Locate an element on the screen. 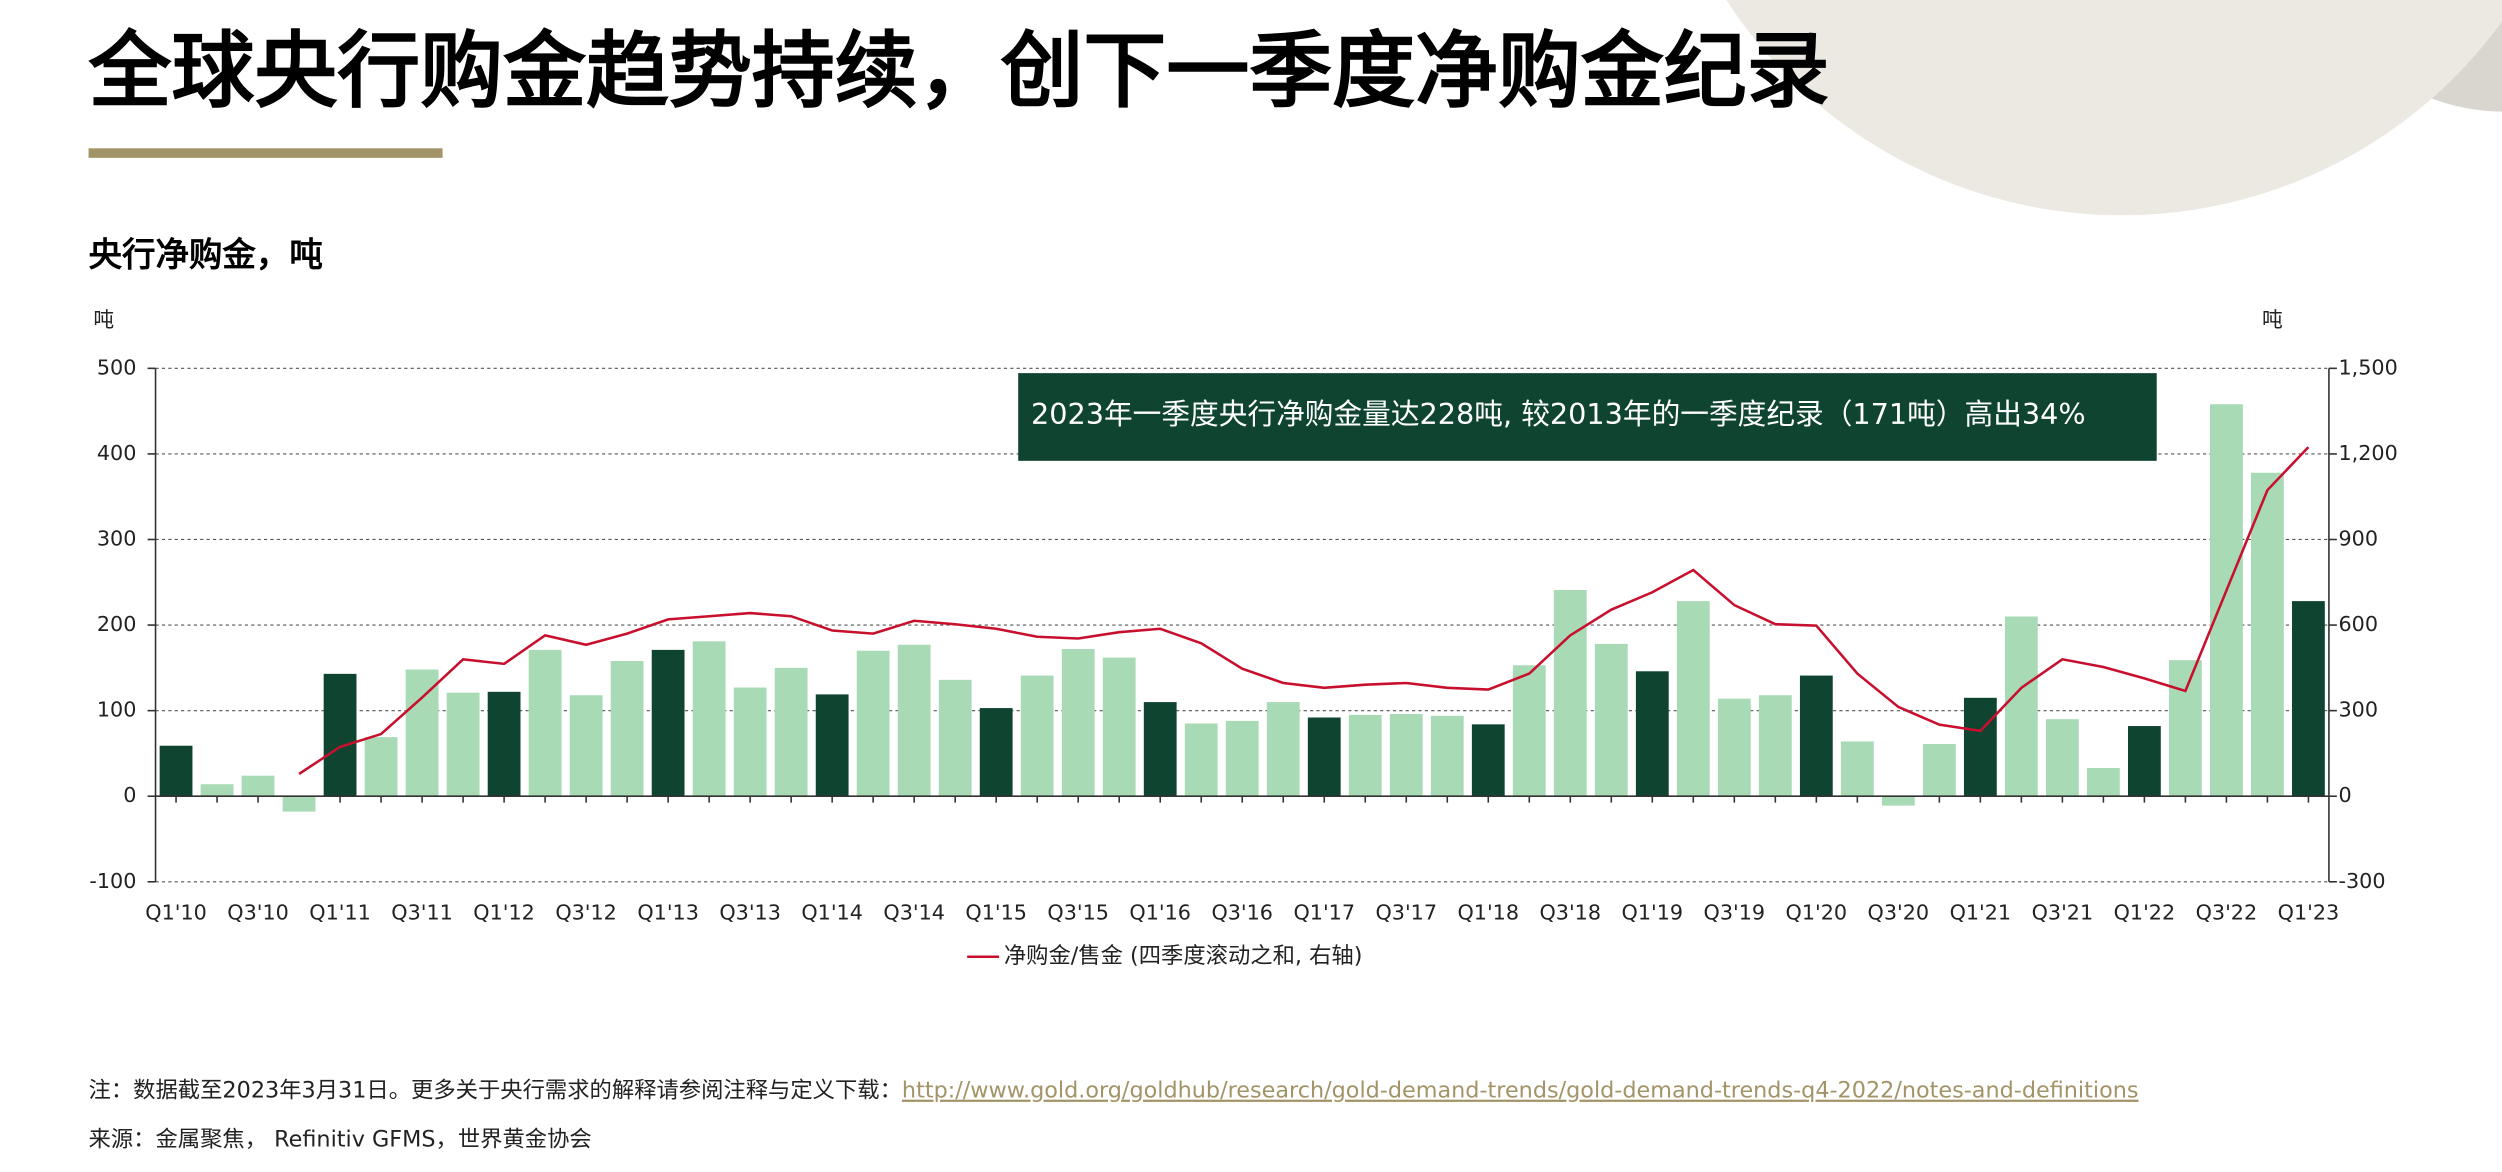 Image resolution: width=2502 pixels, height=1172 pixels. title-underline is located at coordinates (265, 153).